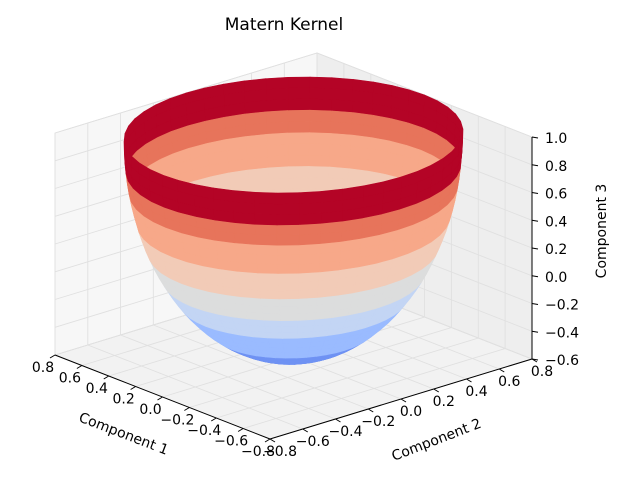 The image size is (626, 483). What do you see at coordinates (437, 440) in the screenshot?
I see `y-axis-label: Component 2` at bounding box center [437, 440].